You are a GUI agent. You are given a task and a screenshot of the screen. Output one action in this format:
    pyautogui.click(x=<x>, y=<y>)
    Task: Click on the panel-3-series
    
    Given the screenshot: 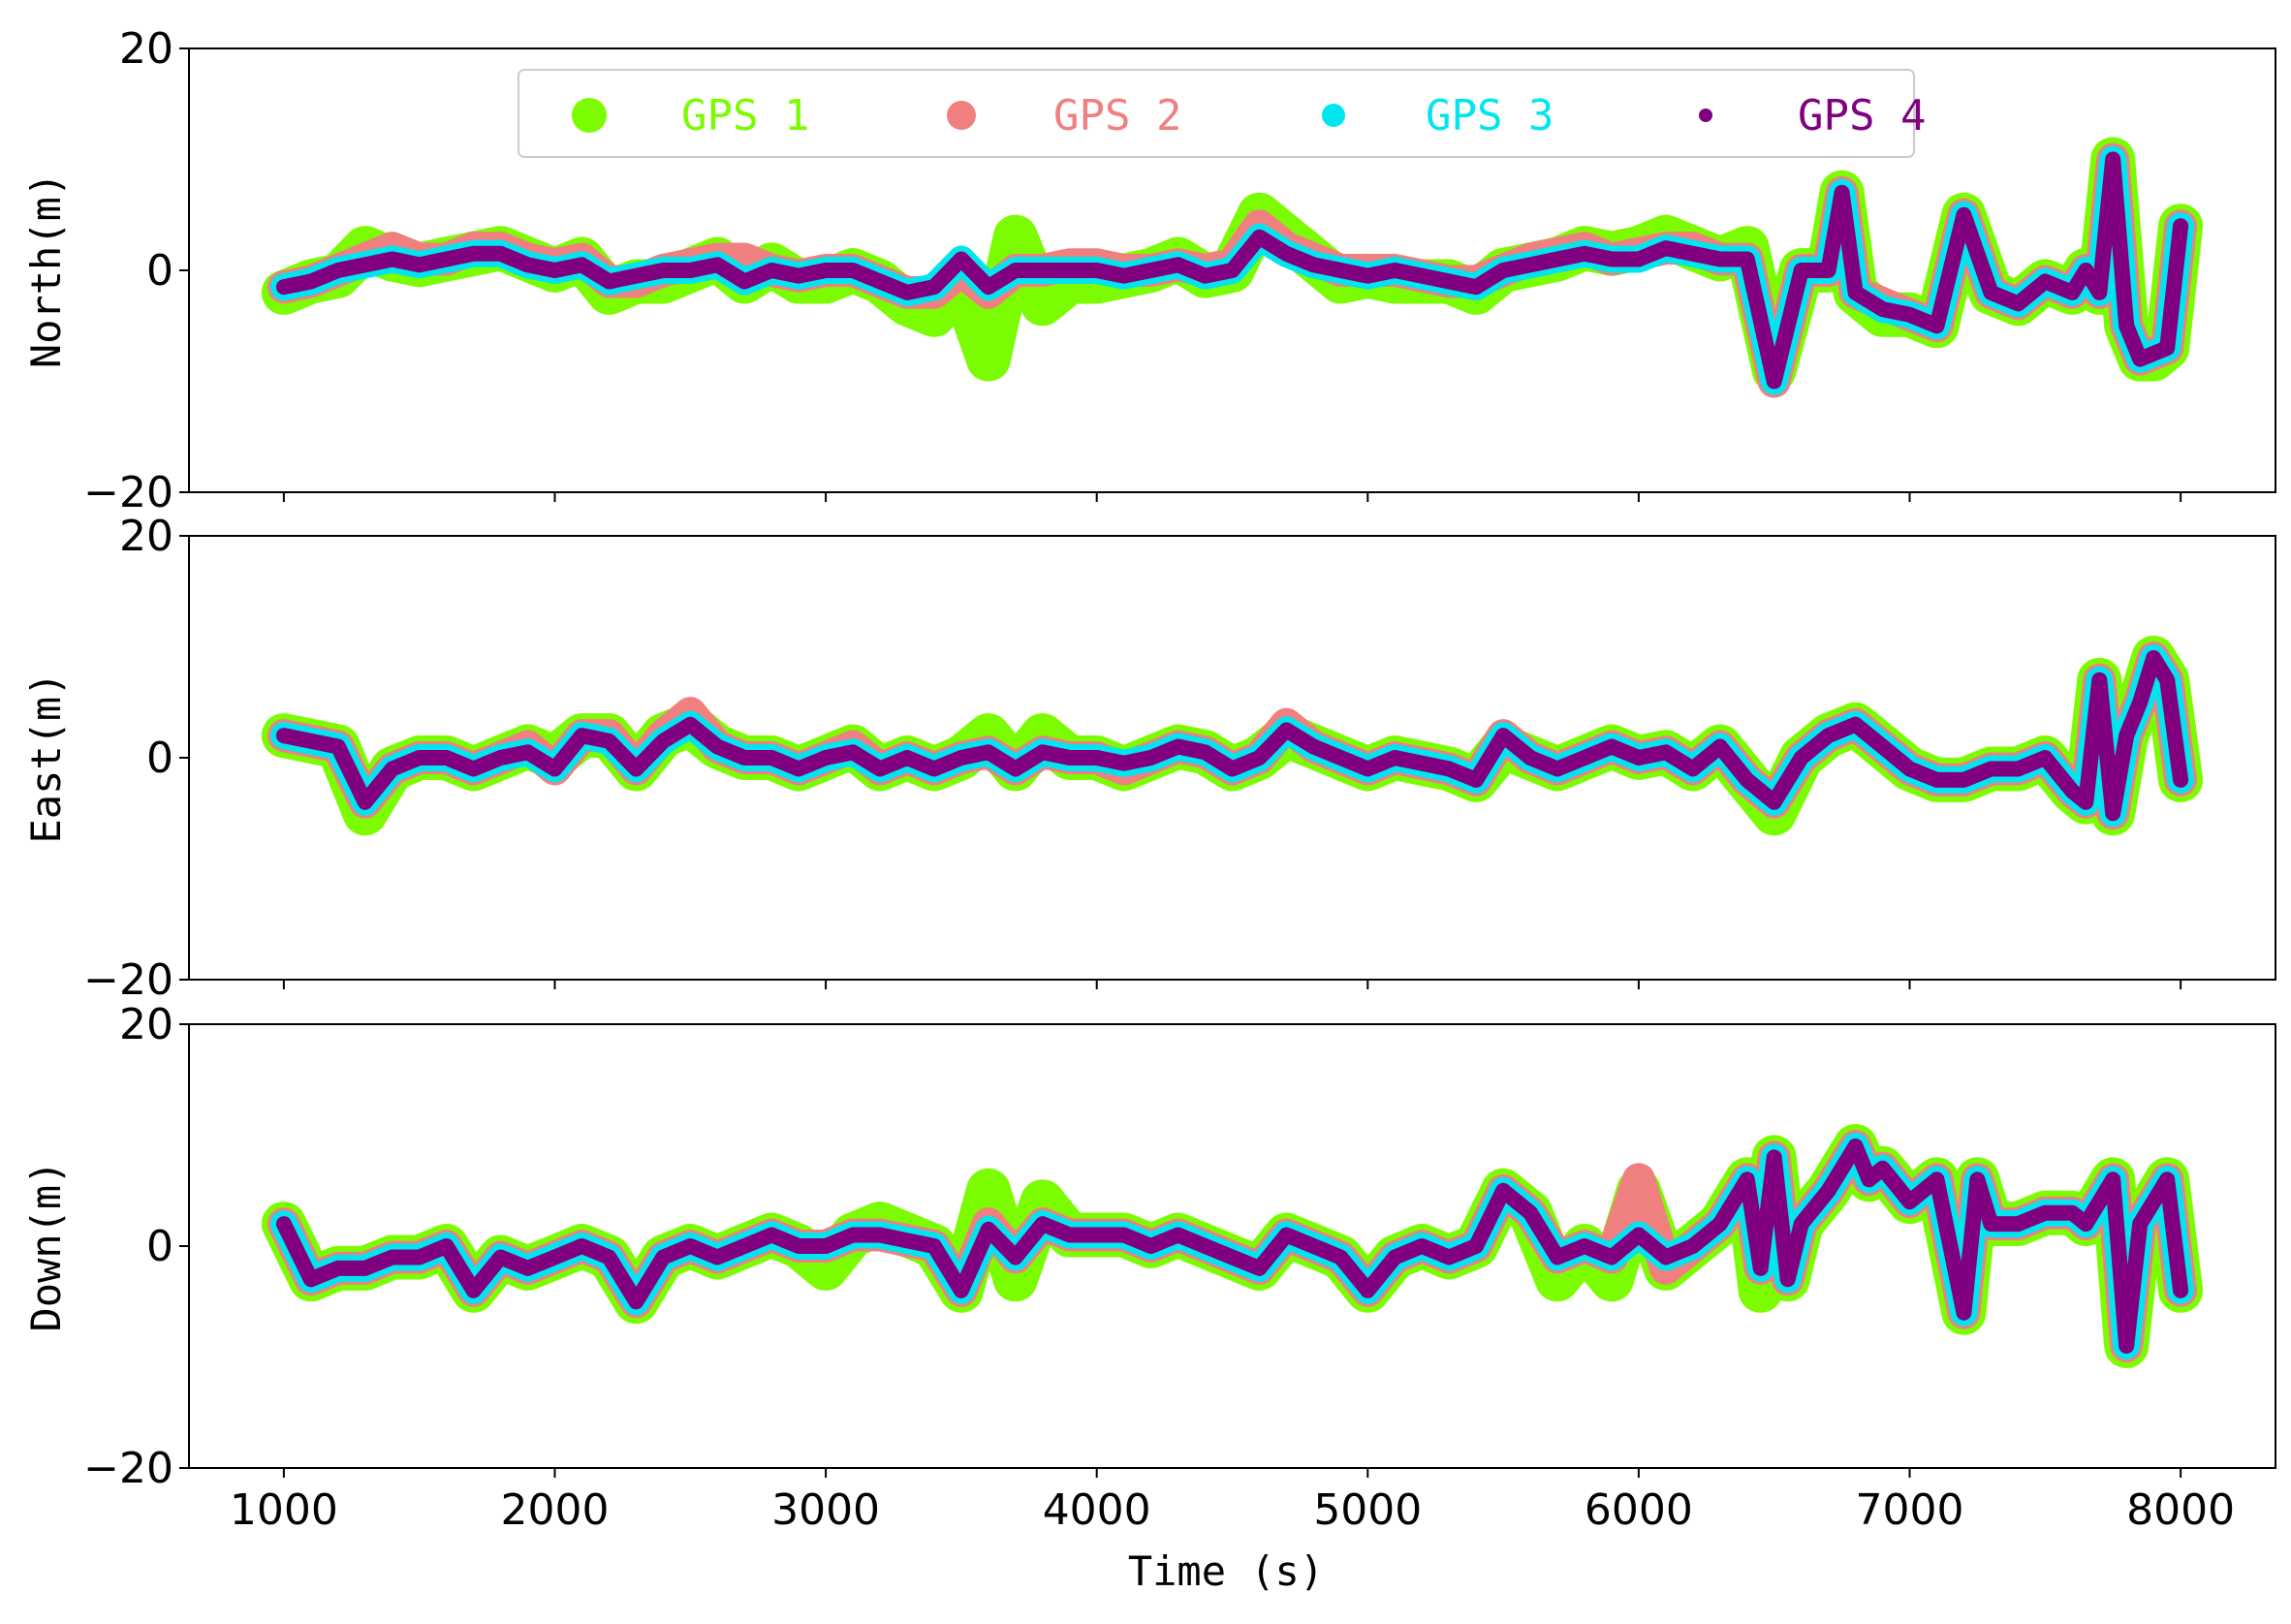 What is the action you would take?
    pyautogui.click(x=1232, y=1246)
    